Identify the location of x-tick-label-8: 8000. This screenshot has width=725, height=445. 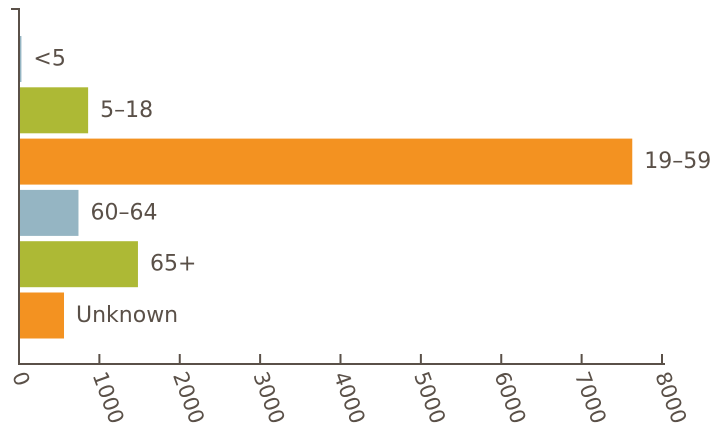
(670, 398).